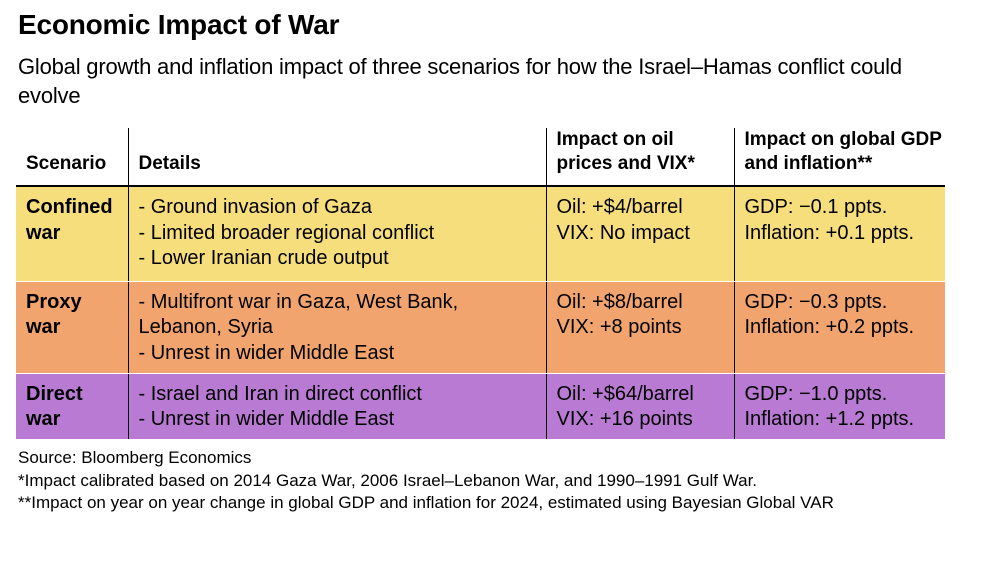 The image size is (982, 571). I want to click on scenario-cell: Confined war, so click(72, 234).